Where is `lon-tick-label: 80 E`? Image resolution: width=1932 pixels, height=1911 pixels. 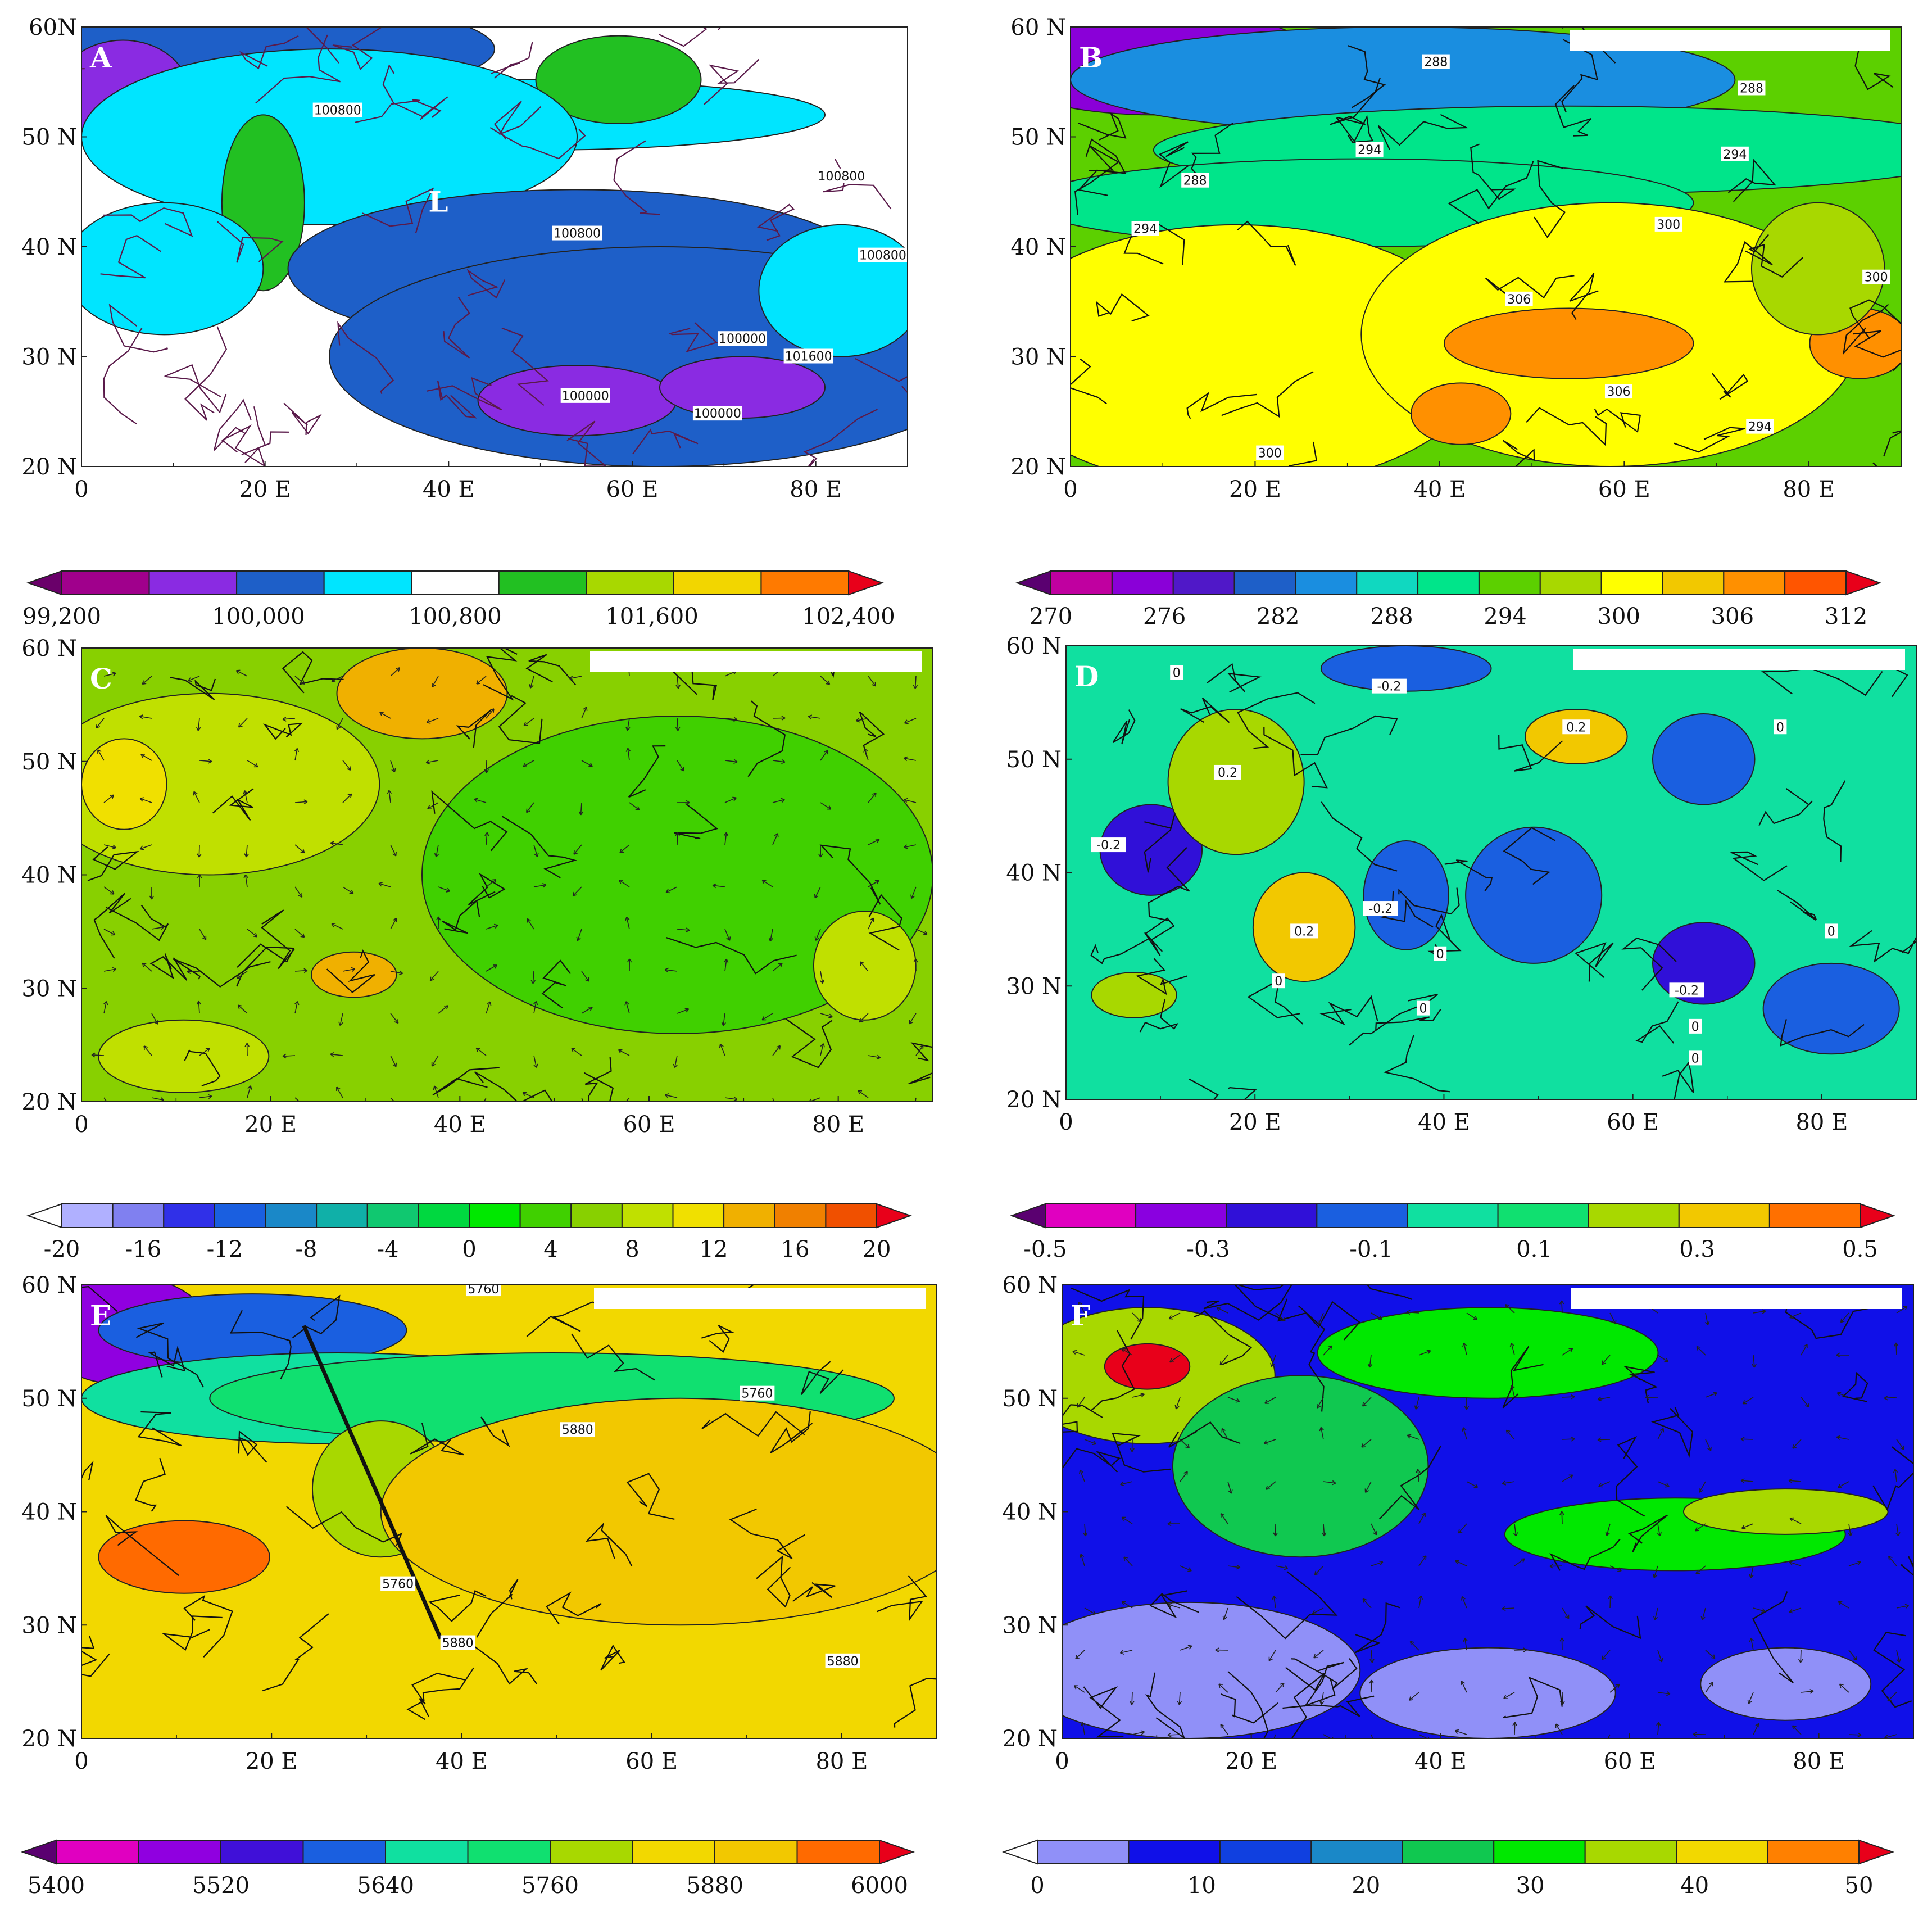 lon-tick-label: 80 E is located at coordinates (838, 1125).